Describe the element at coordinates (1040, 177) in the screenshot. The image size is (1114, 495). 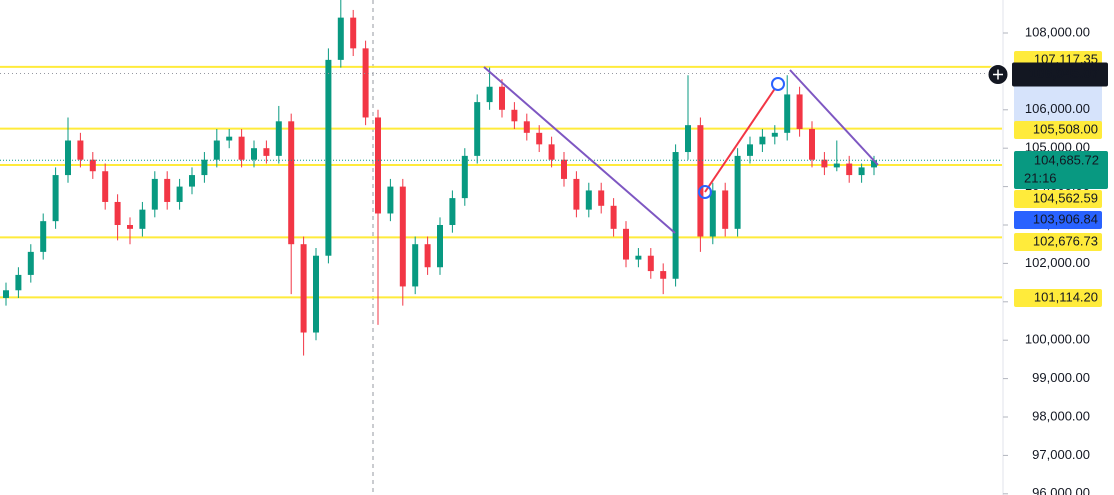
I see `countdown-label: 21:16` at that location.